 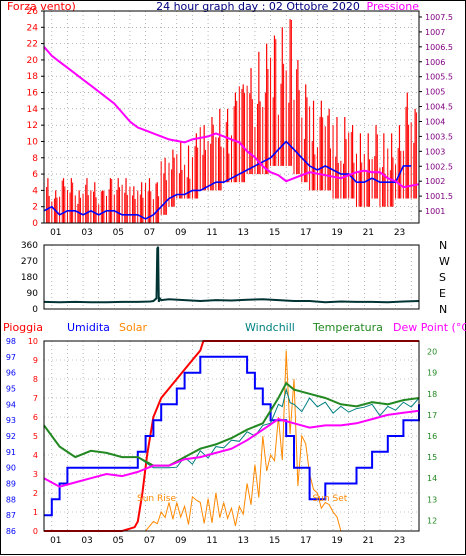 I want to click on wind-x-tick-label: 21, so click(x=368, y=233).